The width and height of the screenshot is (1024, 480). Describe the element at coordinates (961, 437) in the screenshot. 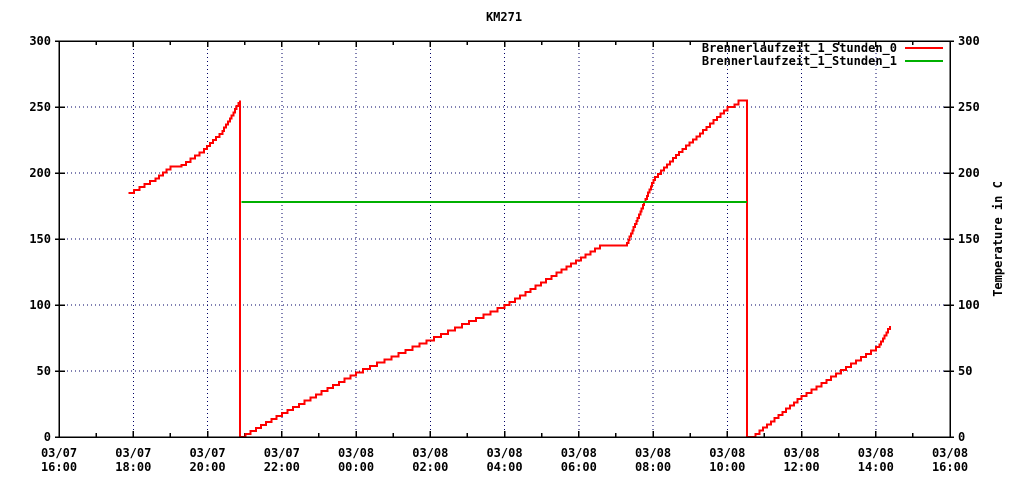

I see `y-tick-label-right: 0` at that location.